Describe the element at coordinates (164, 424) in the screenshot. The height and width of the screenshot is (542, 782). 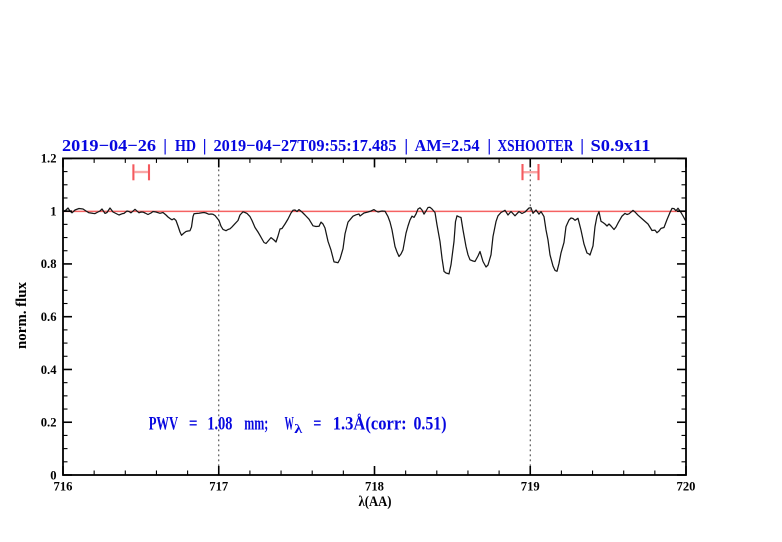
I see `svg-text: PWV` at that location.